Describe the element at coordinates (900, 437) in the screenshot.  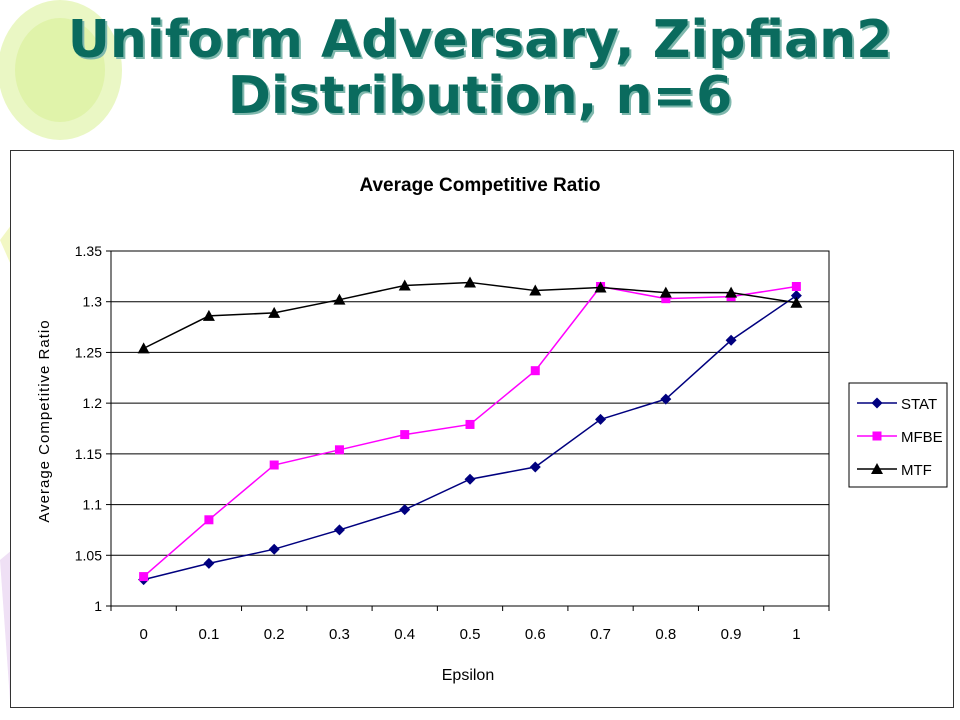
I see `legend-item-mfbe: MFBE` at that location.